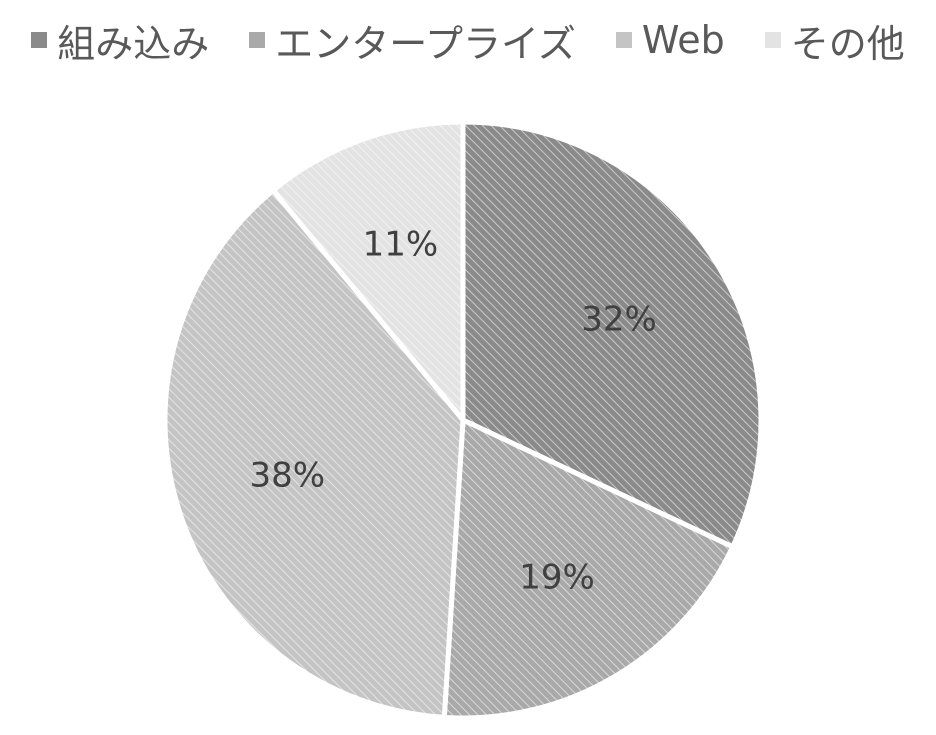 This screenshot has width=936, height=735. I want to click on legend: 組み込み エンタープライズ Web その他, so click(468, 40).